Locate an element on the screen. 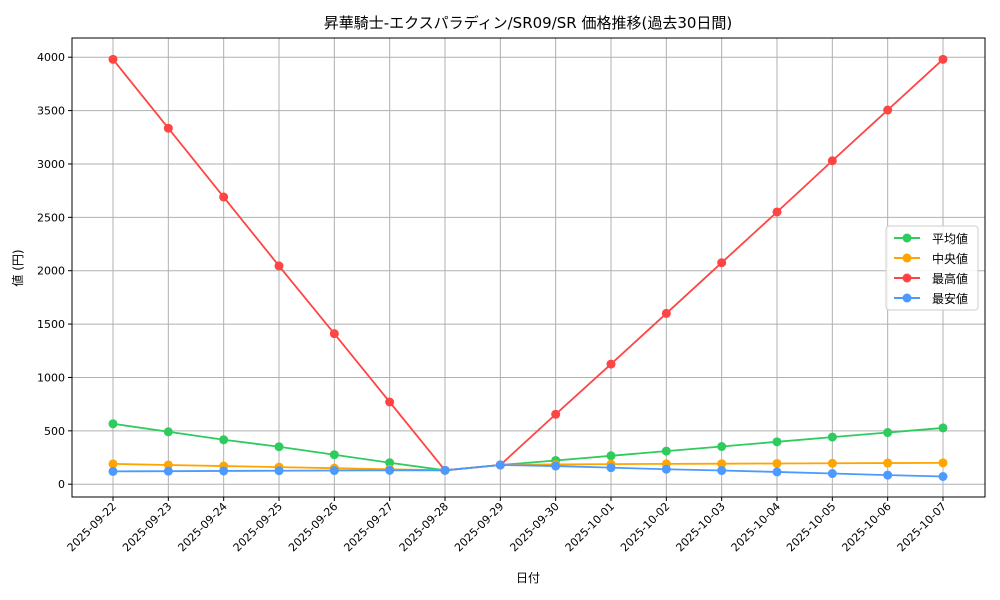  y-tick-label: 3500 is located at coordinates (51, 111).